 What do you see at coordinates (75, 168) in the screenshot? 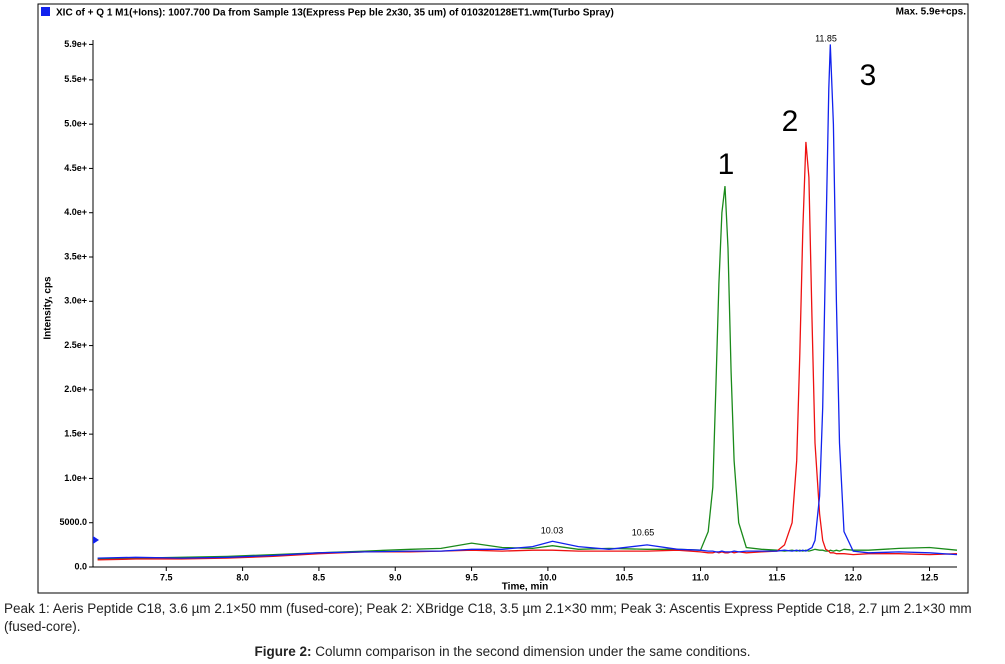
I see `y-tick-label: 4.5e+` at bounding box center [75, 168].